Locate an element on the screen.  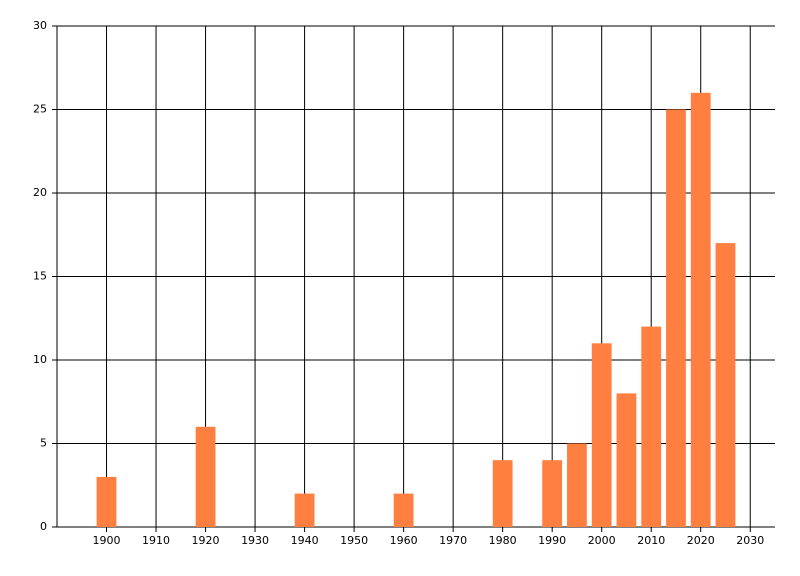
x-tick-label: 1980 is located at coordinates (503, 540).